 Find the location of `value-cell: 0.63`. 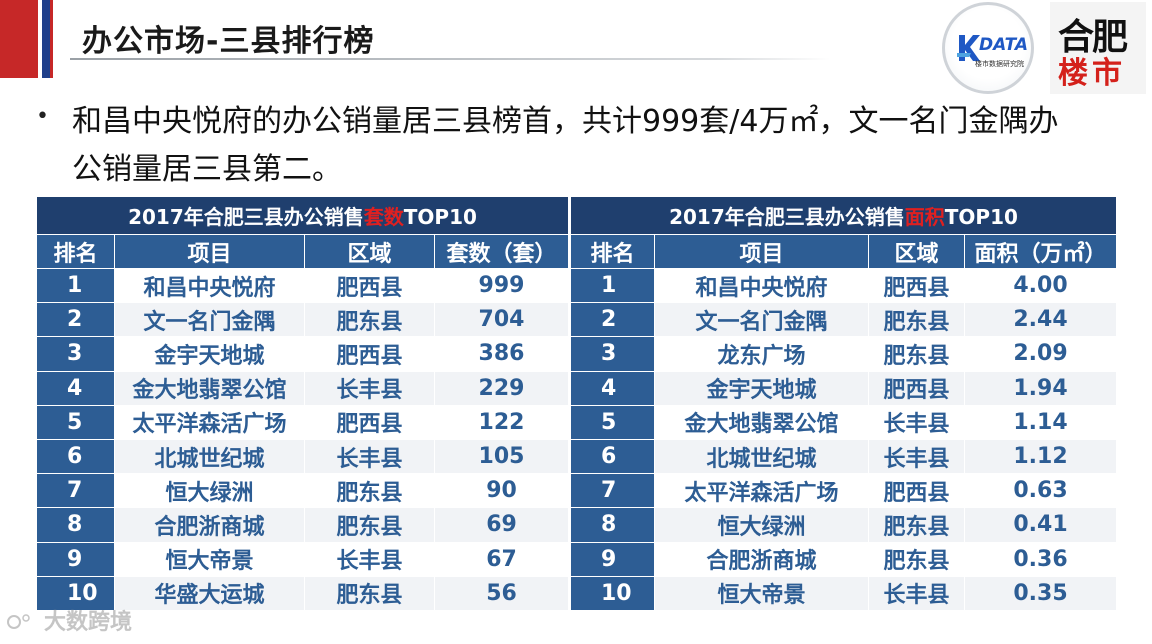

value-cell: 0.63 is located at coordinates (1040, 491).